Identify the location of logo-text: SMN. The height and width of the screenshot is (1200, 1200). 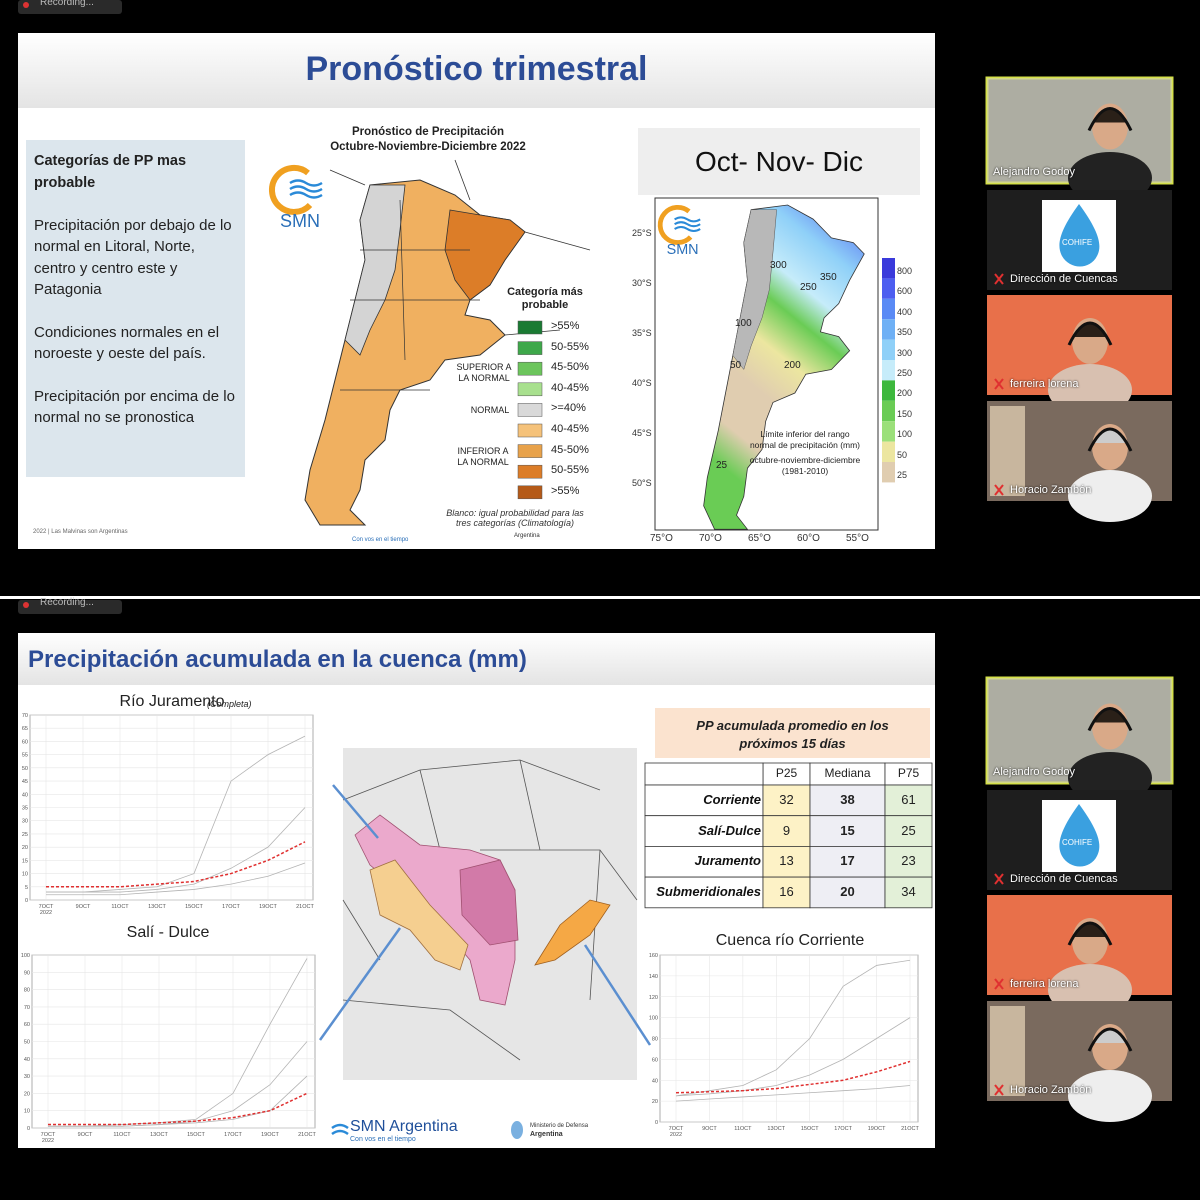
(682, 249).